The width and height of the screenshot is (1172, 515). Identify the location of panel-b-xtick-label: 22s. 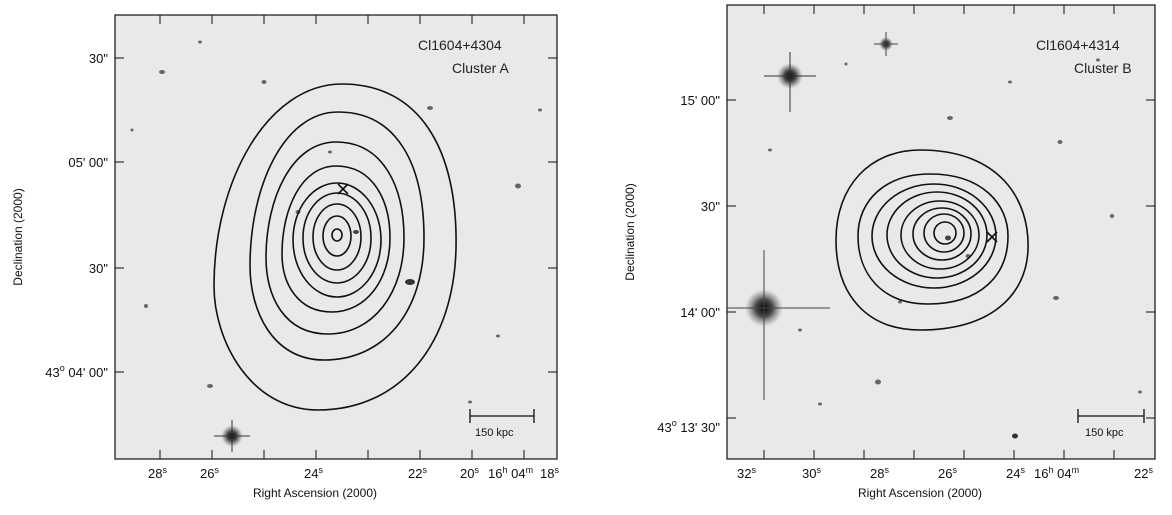
(1143, 473).